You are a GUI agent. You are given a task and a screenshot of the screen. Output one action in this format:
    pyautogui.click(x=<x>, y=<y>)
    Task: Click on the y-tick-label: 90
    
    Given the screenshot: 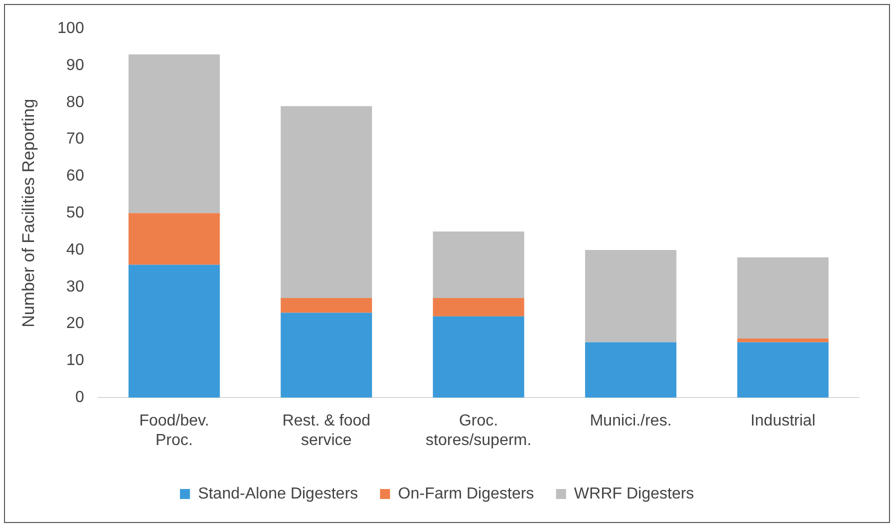 What is the action you would take?
    pyautogui.click(x=75, y=65)
    